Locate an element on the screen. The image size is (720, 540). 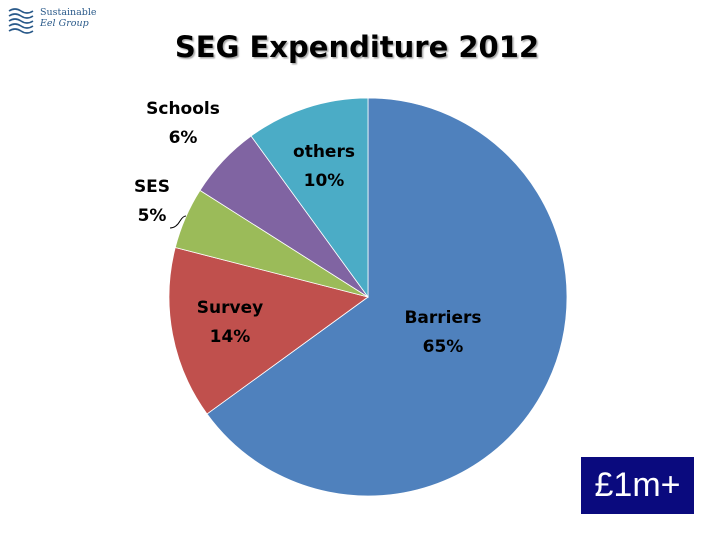
slice-name-ses: SES is located at coordinates (152, 187).